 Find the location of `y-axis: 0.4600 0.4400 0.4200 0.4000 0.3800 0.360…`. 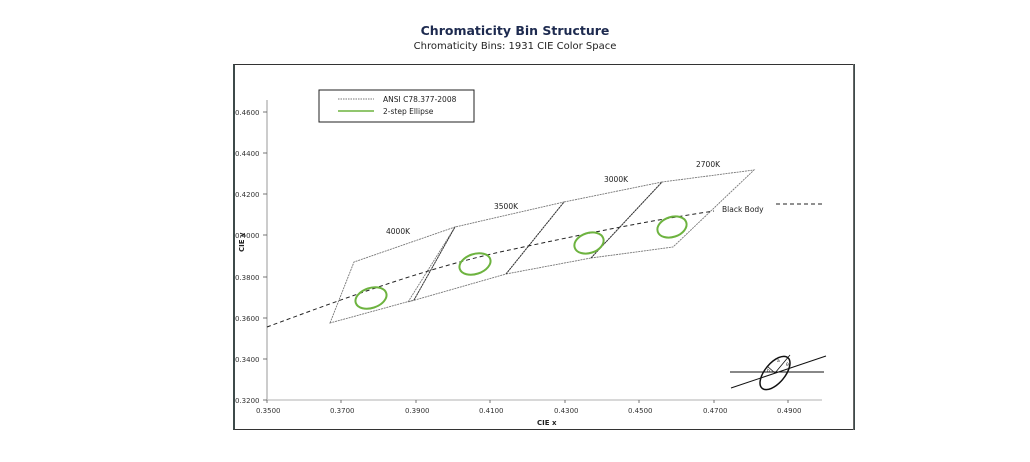

y-axis: 0.4600 0.4400 0.4200 0.4000 0.3800 0.360… is located at coordinates (251, 252).